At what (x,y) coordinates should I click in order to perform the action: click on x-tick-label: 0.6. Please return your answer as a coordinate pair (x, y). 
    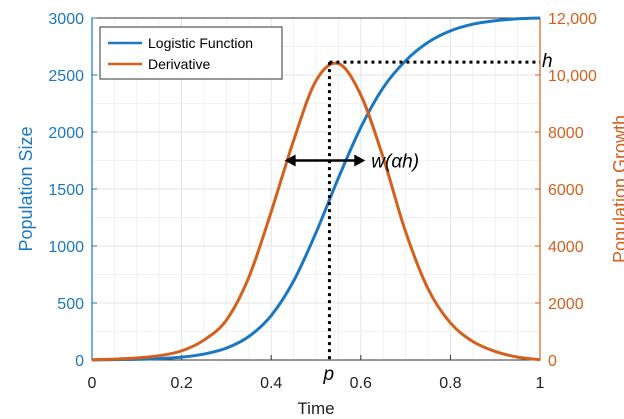
    Looking at the image, I should click on (361, 383).